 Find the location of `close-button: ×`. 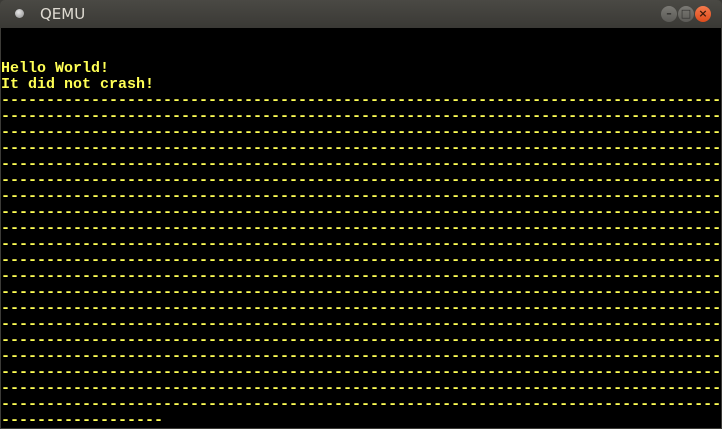

close-button: × is located at coordinates (703, 14).